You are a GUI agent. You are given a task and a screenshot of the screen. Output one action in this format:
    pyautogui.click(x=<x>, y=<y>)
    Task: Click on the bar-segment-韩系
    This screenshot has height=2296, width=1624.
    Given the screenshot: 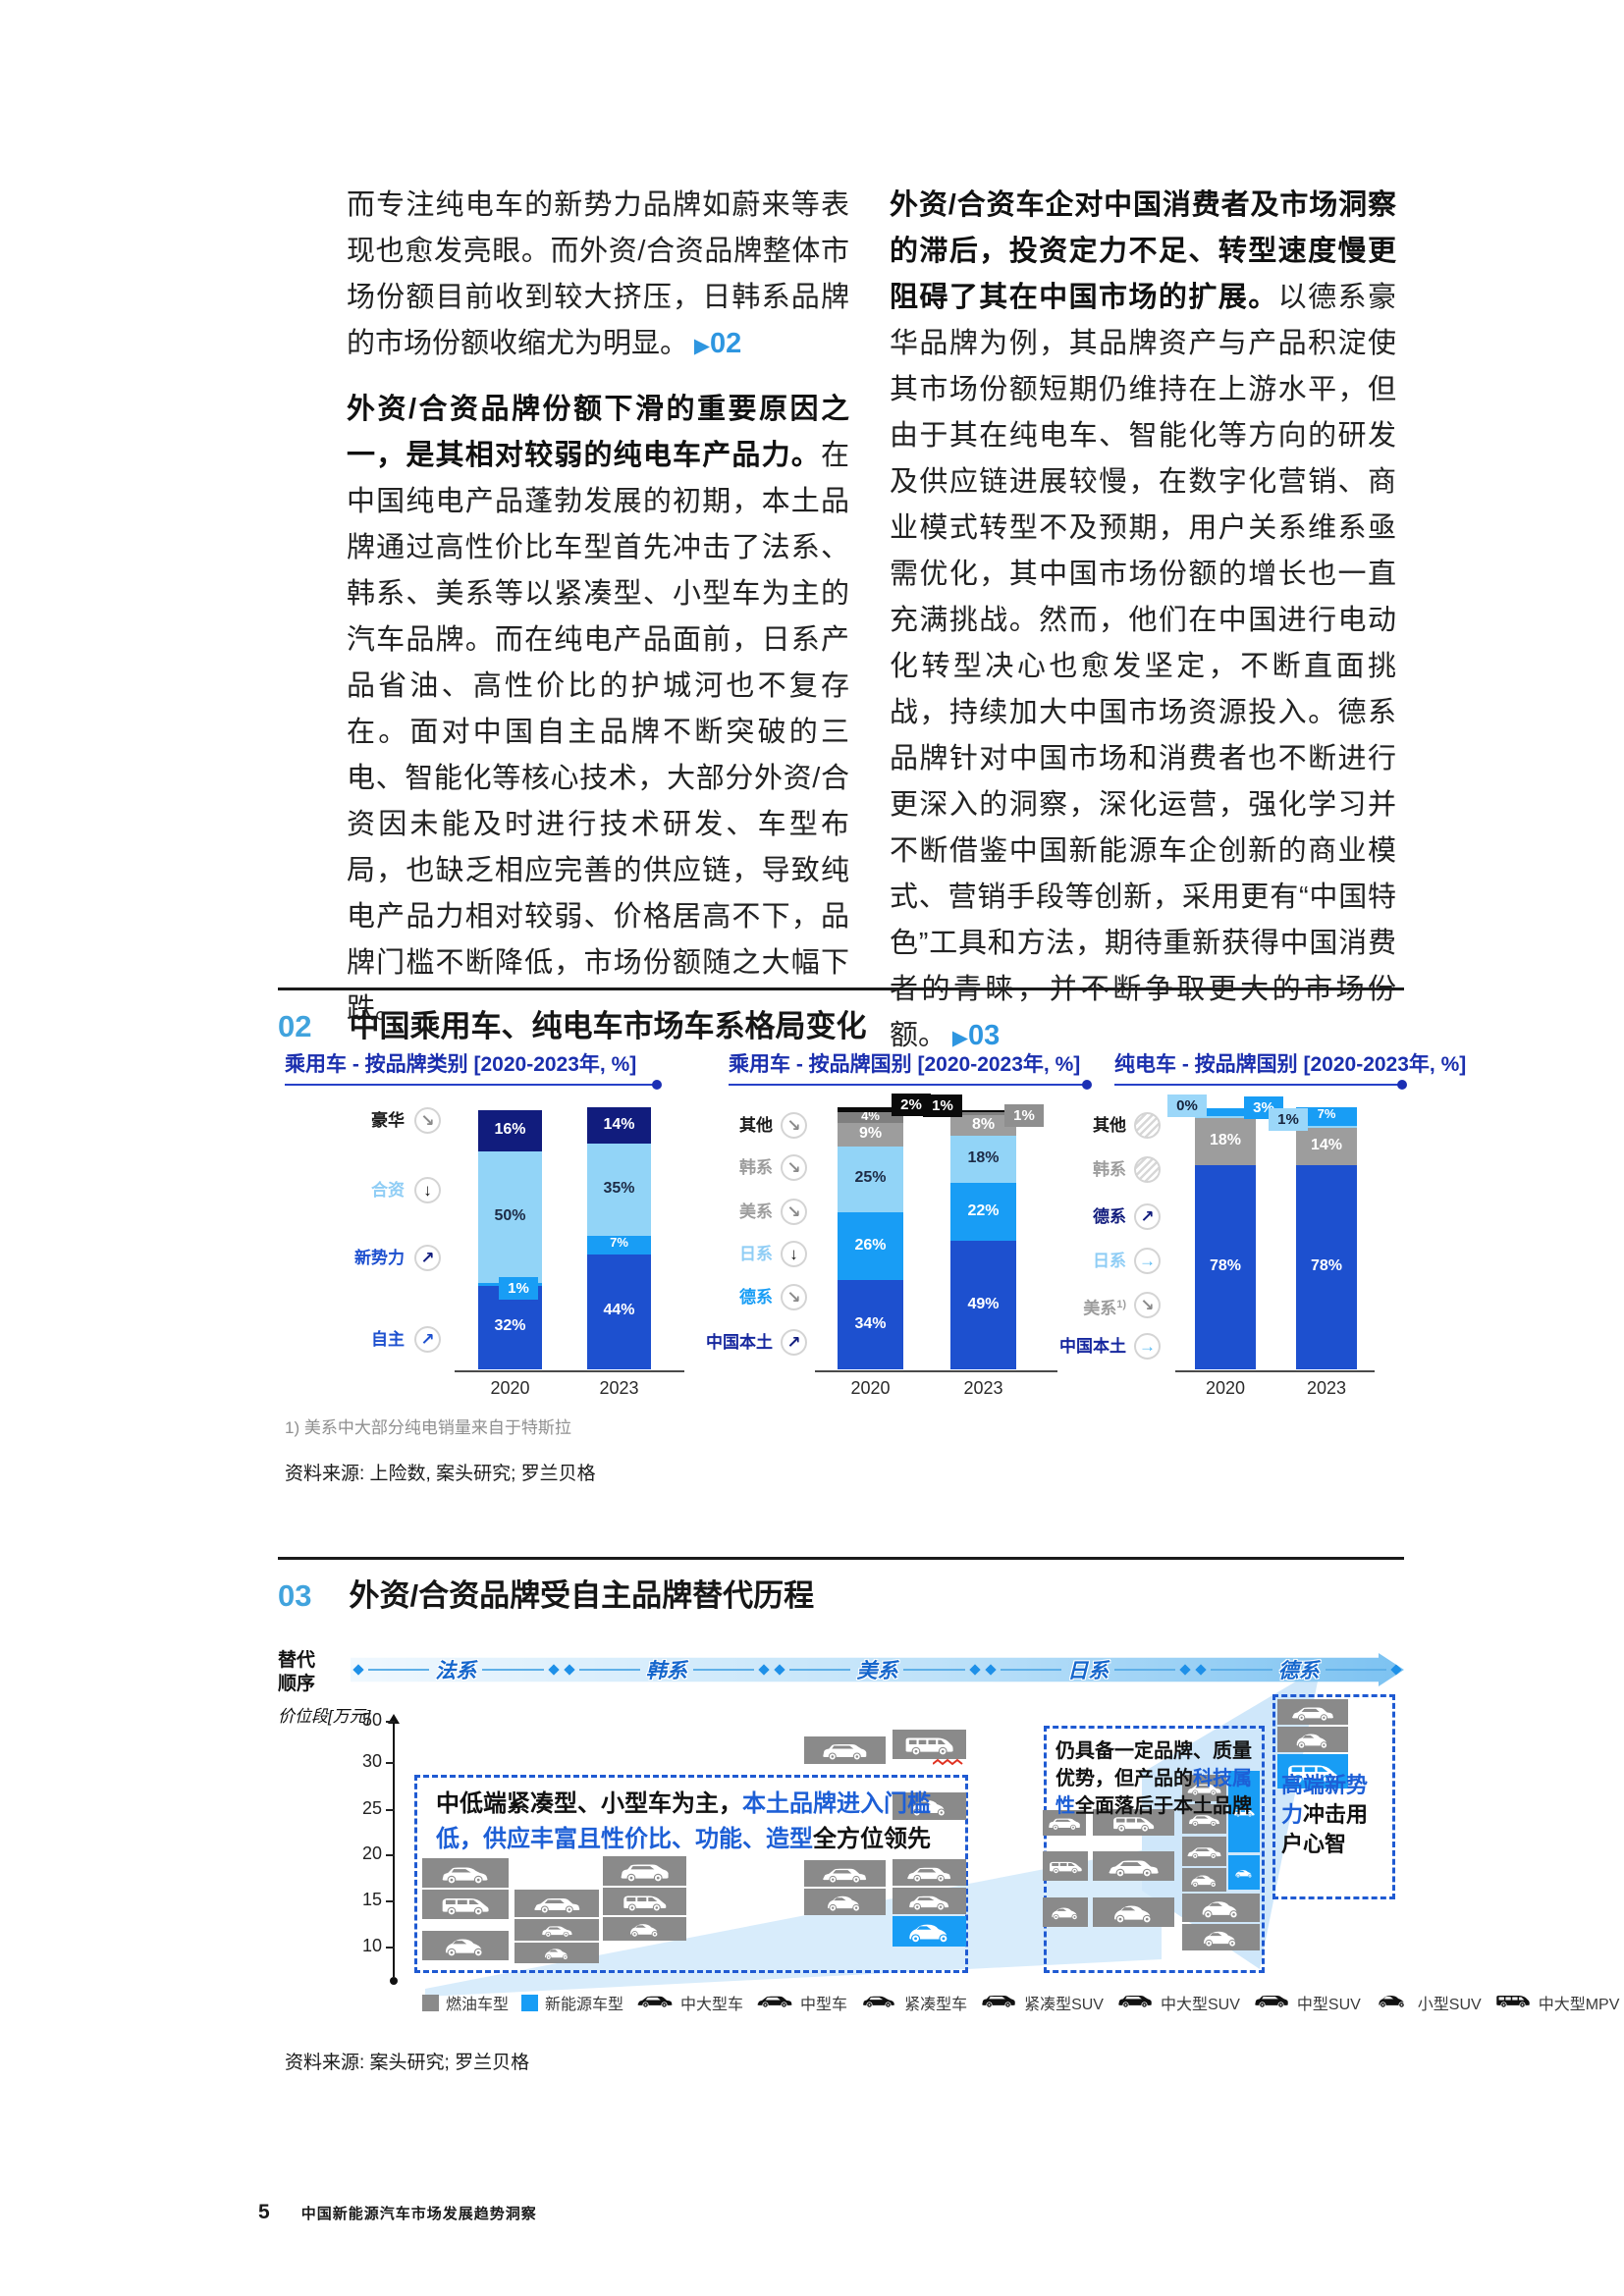 What is the action you would take?
    pyautogui.click(x=983, y=1113)
    